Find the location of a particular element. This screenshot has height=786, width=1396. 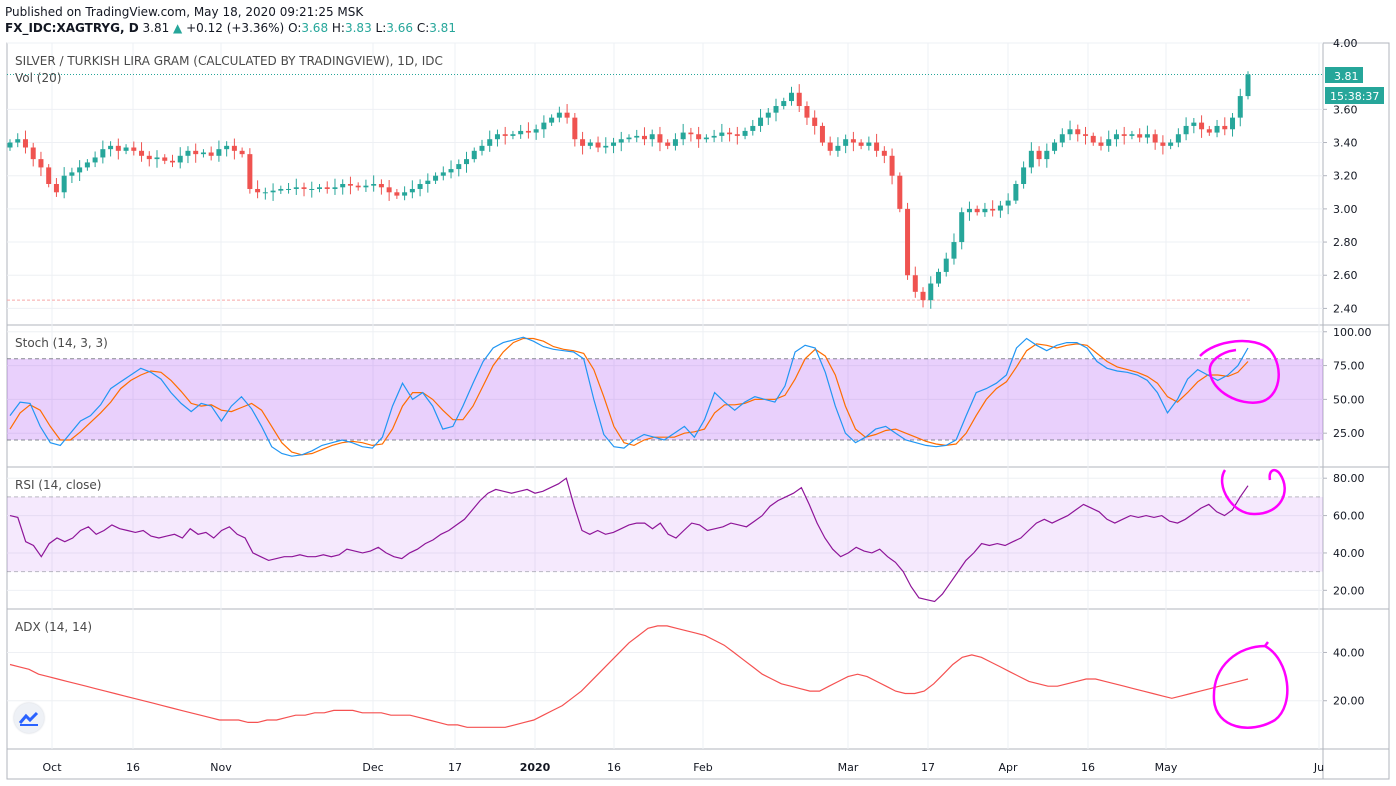

y-tick-label: 25.00 is located at coordinates (1349, 433).